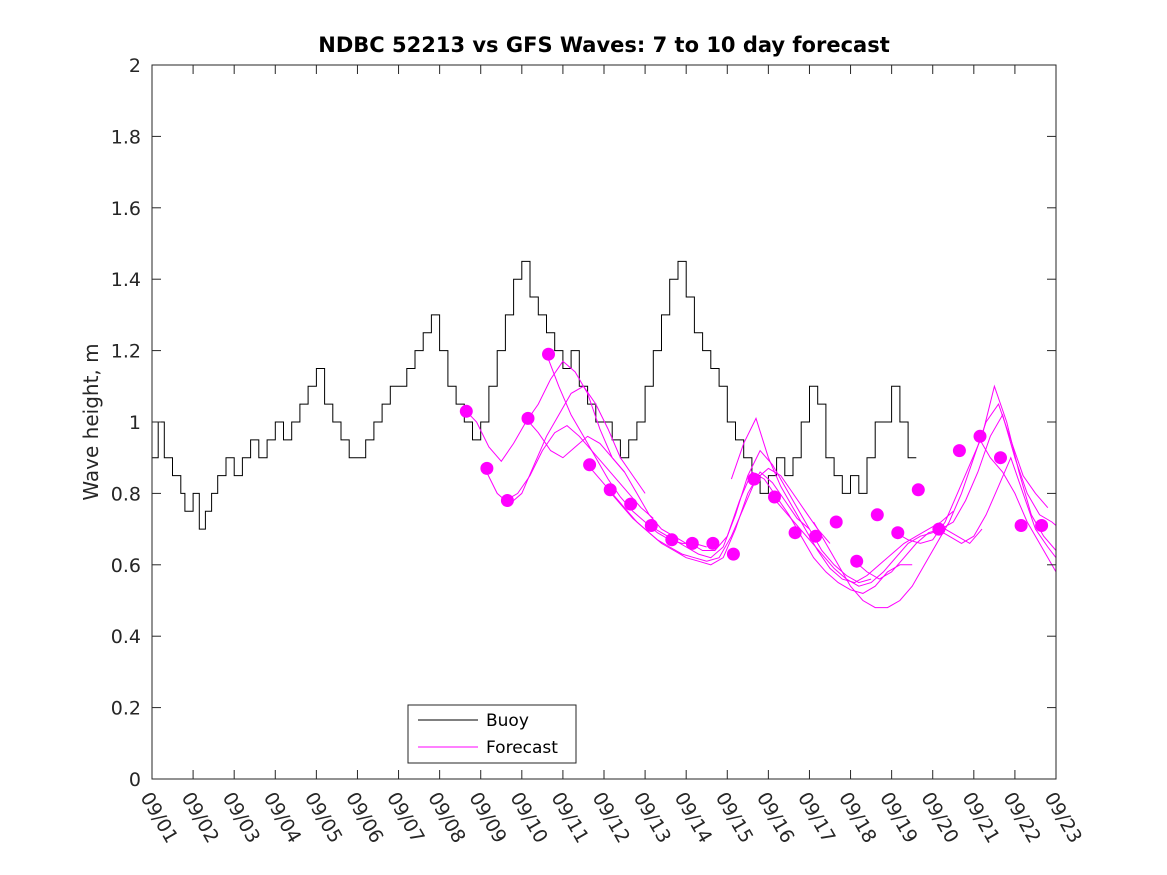 The image size is (1167, 875). What do you see at coordinates (126, 709) in the screenshot?
I see `y-tick-label: 0.2` at bounding box center [126, 709].